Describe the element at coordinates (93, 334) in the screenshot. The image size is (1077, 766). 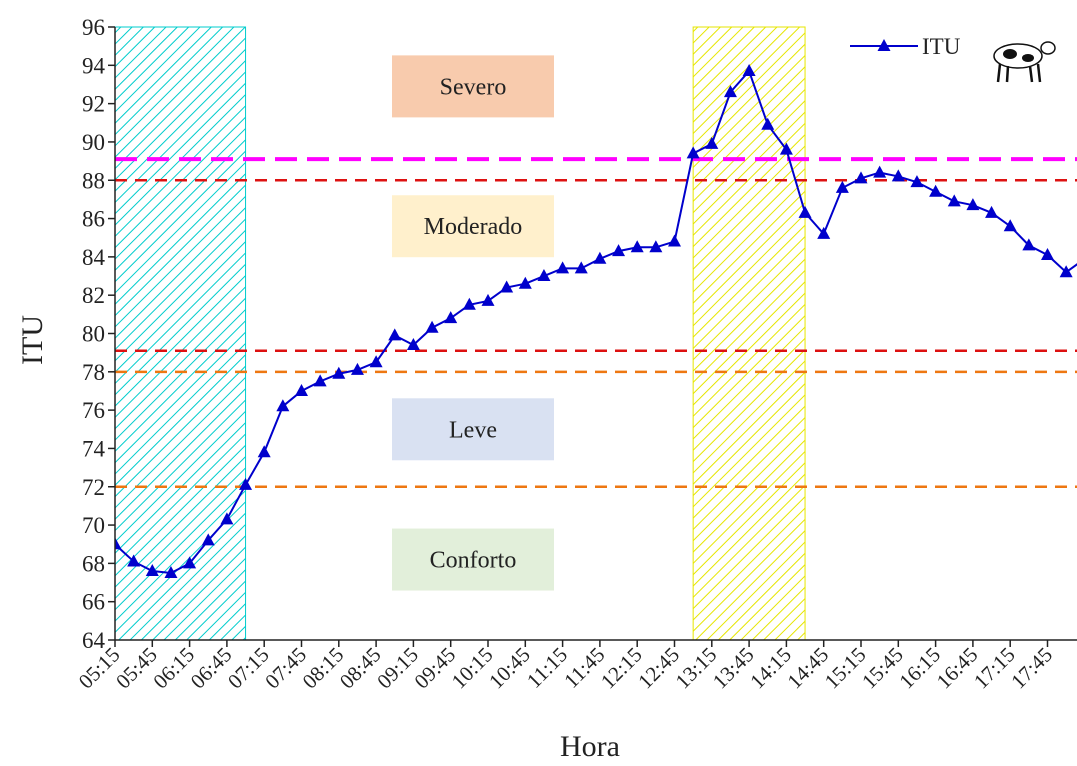
I see `y-tick-label: 80` at that location.